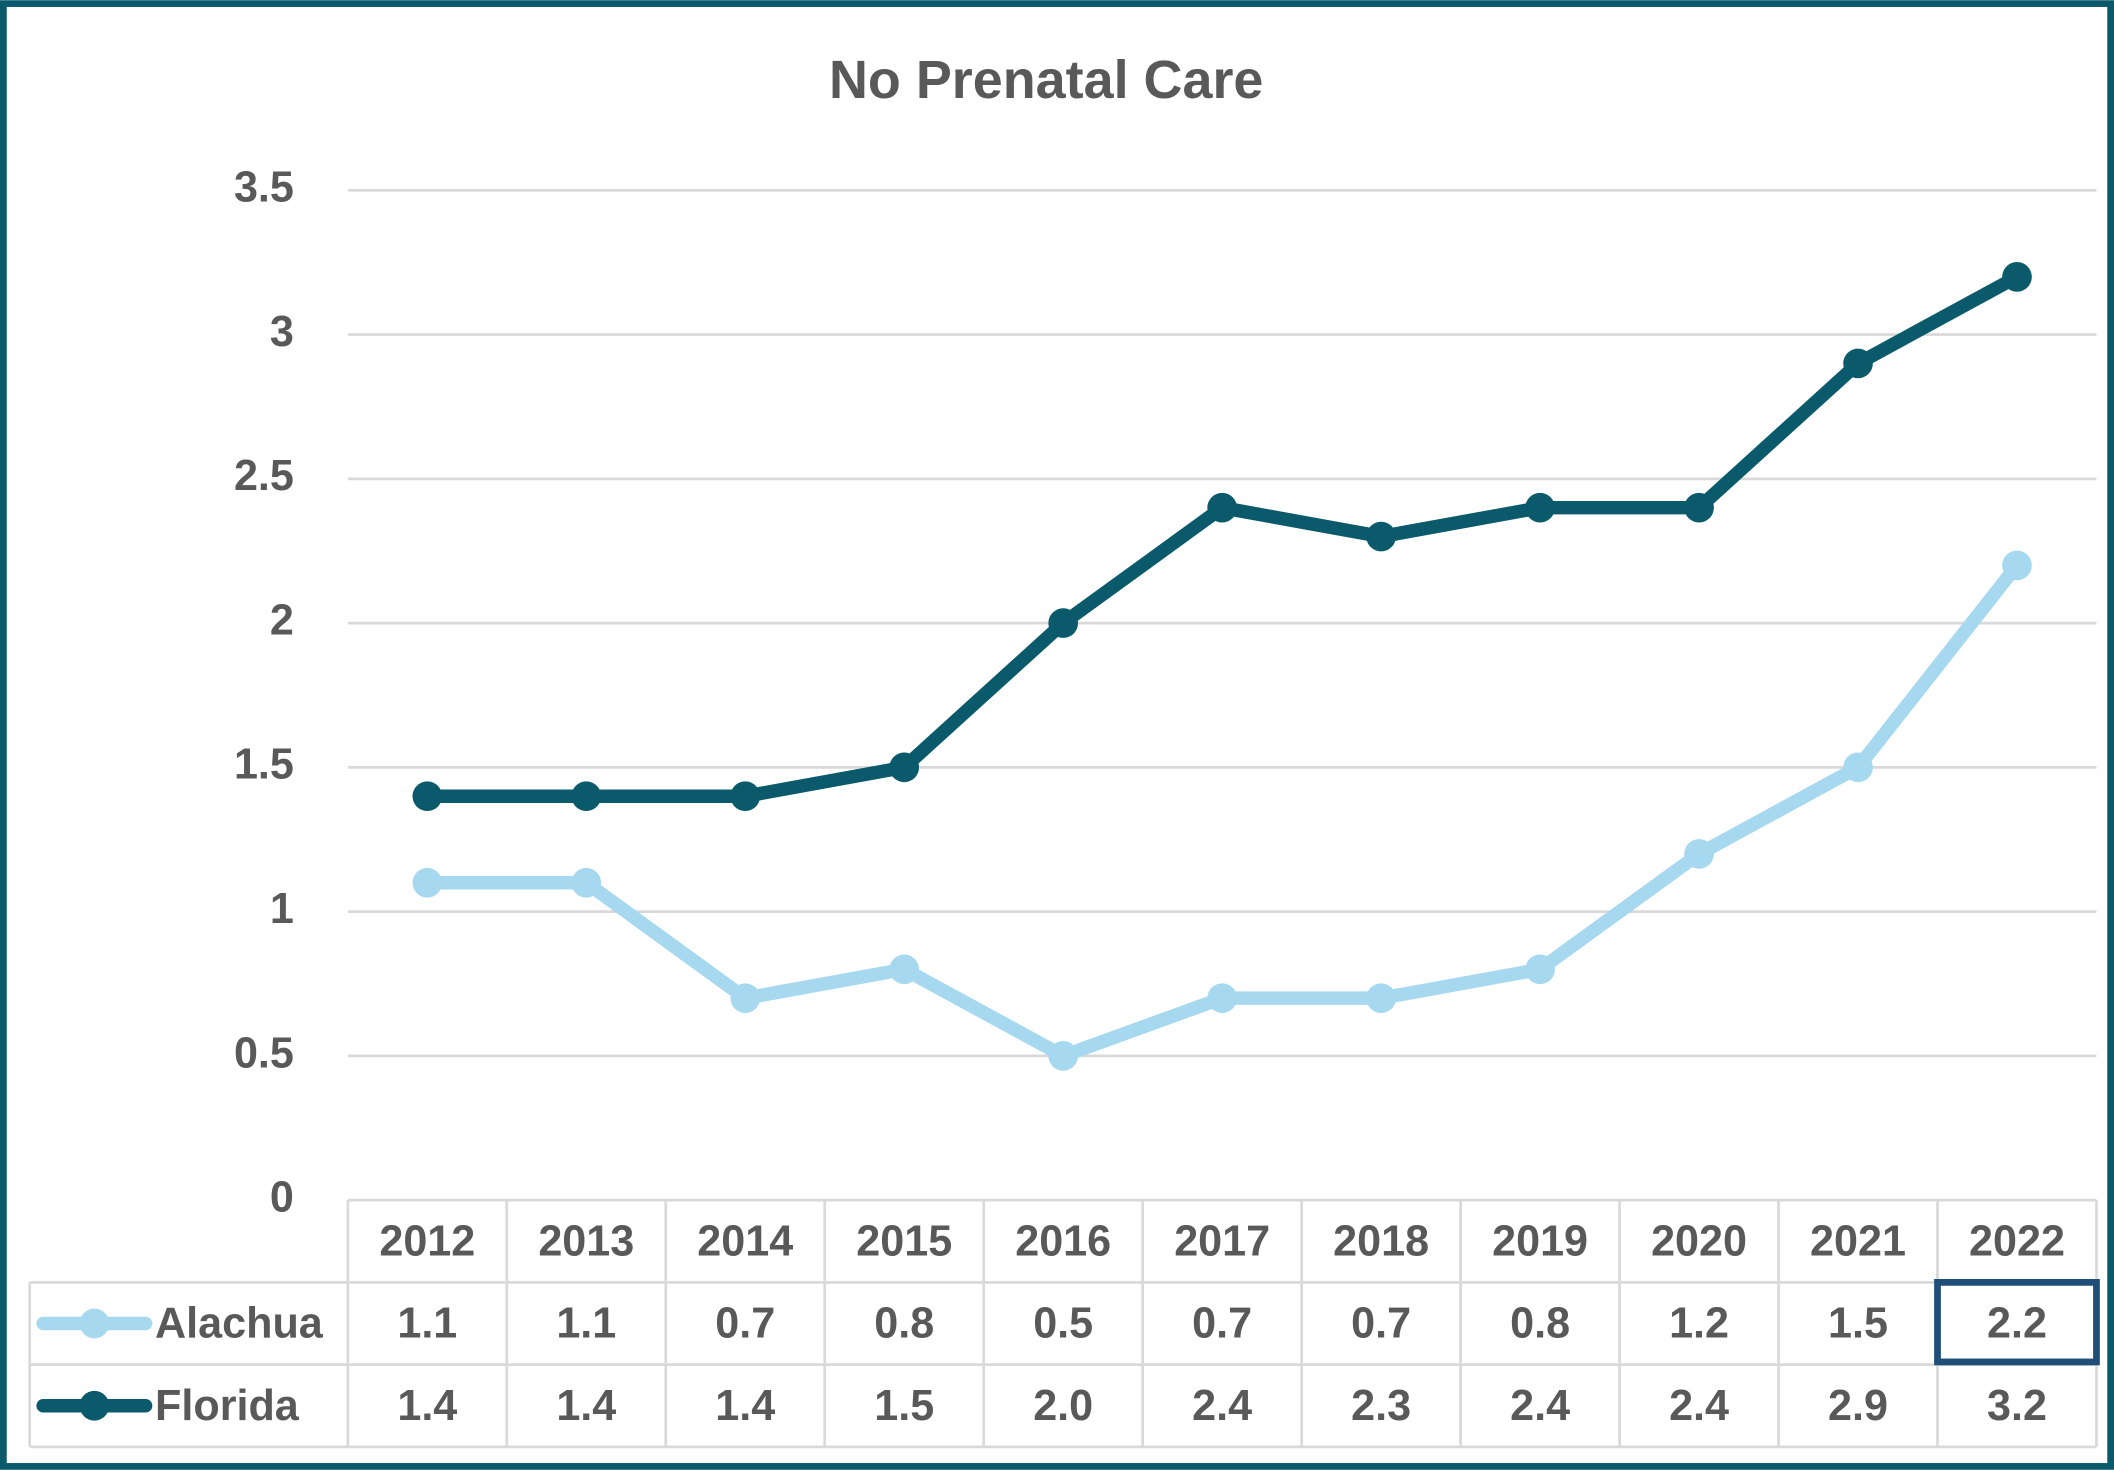 This screenshot has height=1470, width=2114. What do you see at coordinates (1063, 1324) in the screenshot?
I see `data-table-value: 0.5` at bounding box center [1063, 1324].